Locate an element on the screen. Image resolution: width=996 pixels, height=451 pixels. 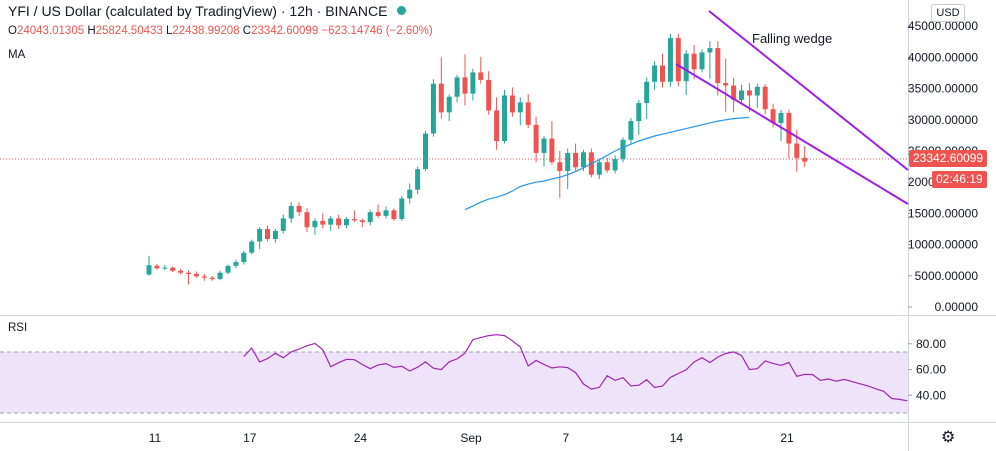
change-value: −623.14746 (−2.60%) is located at coordinates (377, 31).